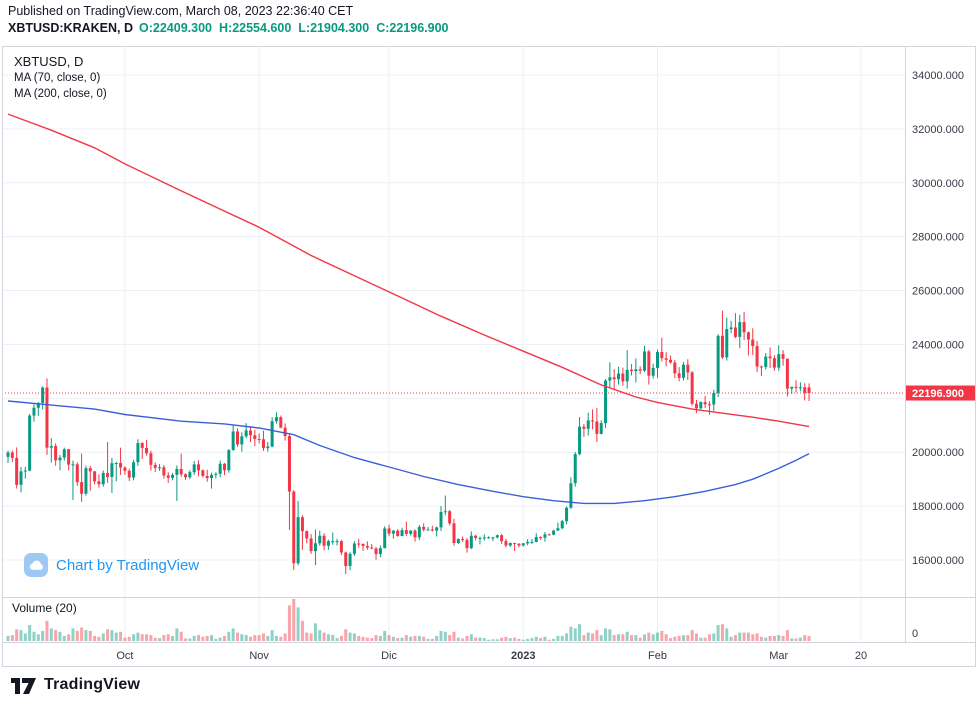 The image size is (978, 702). I want to click on tradingview-watermark: Chart by TradingView, so click(111, 565).